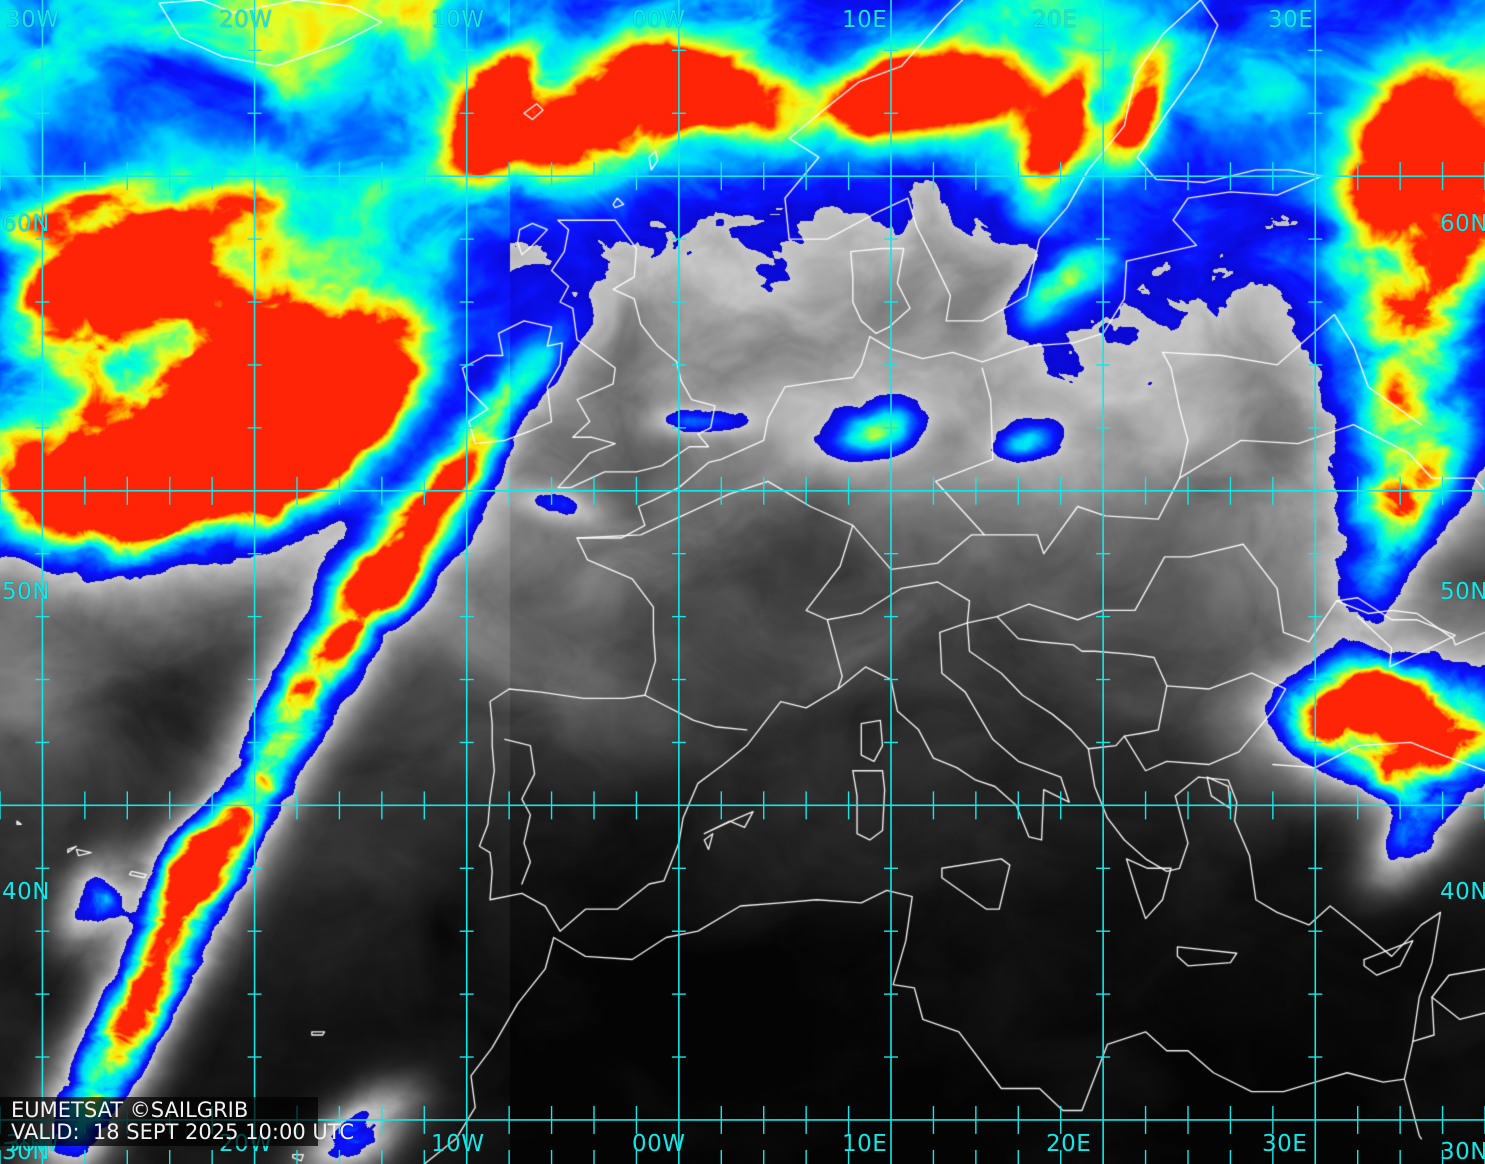  Describe the element at coordinates (1462, 224) in the screenshot. I see `latitude-label-right: 60N` at that location.